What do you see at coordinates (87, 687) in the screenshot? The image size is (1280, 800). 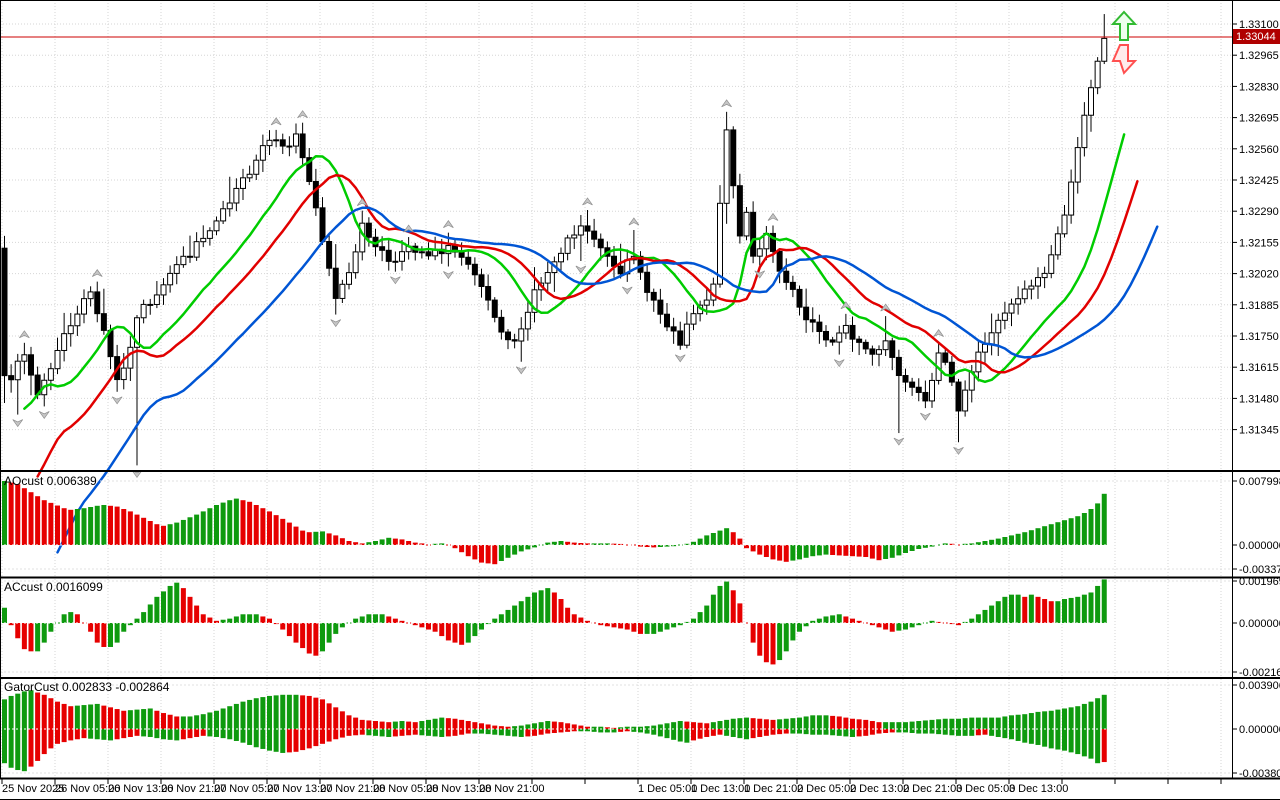 I see `gator-panel-label: GatorCust 0.002833 -0.002864` at bounding box center [87, 687].